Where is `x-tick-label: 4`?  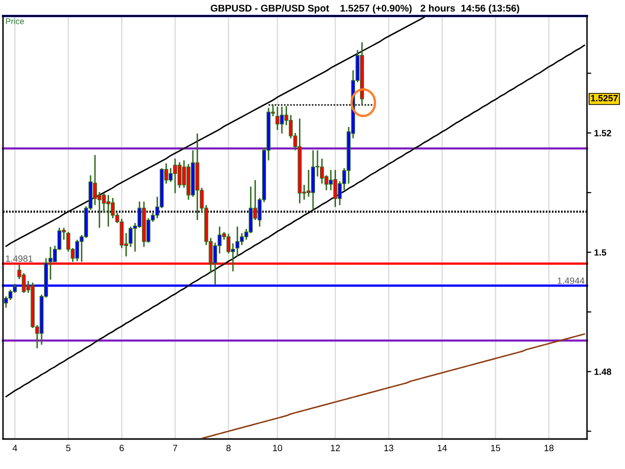
x-tick-label: 4 is located at coordinates (15, 448).